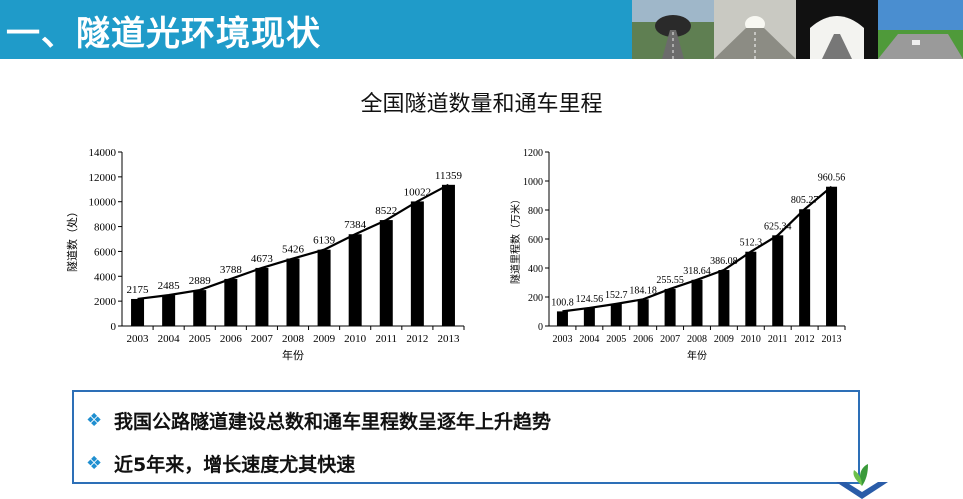 The width and height of the screenshot is (963, 499). Describe the element at coordinates (163, 34) in the screenshot. I see `slide-section-title: 一、隧道光环境现状` at that location.